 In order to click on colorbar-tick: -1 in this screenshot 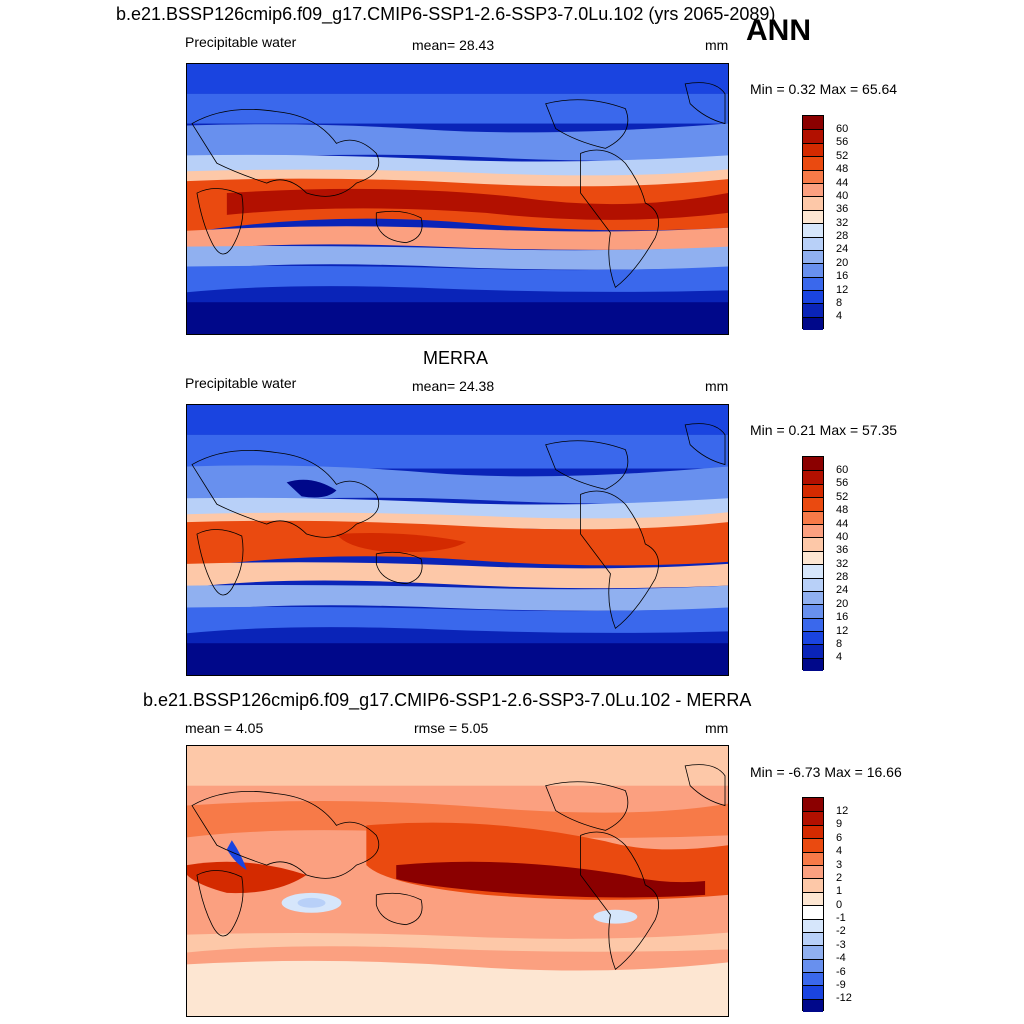, I will do `click(841, 918)`.